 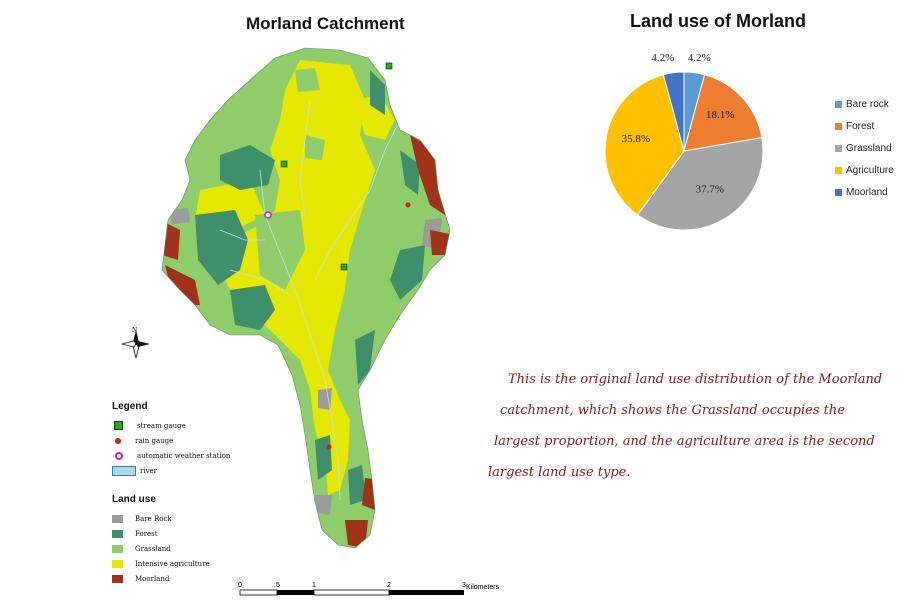 What do you see at coordinates (718, 21) in the screenshot?
I see `pie-chart-title: Land use of Morland` at bounding box center [718, 21].